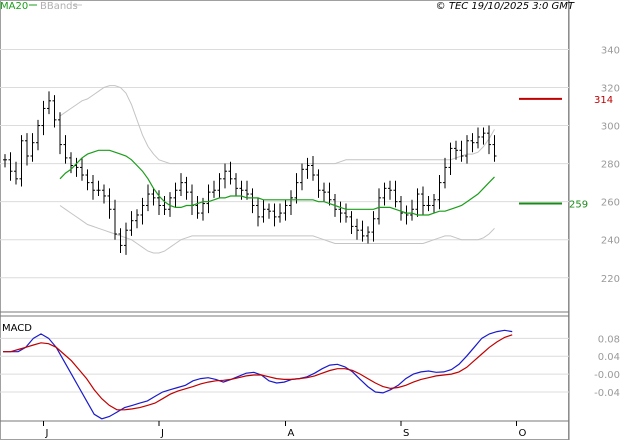 Image resolution: width=627 pixels, height=440 pixels. What do you see at coordinates (277, 125) in the screenshot?
I see `bbands-upper-line` at bounding box center [277, 125].